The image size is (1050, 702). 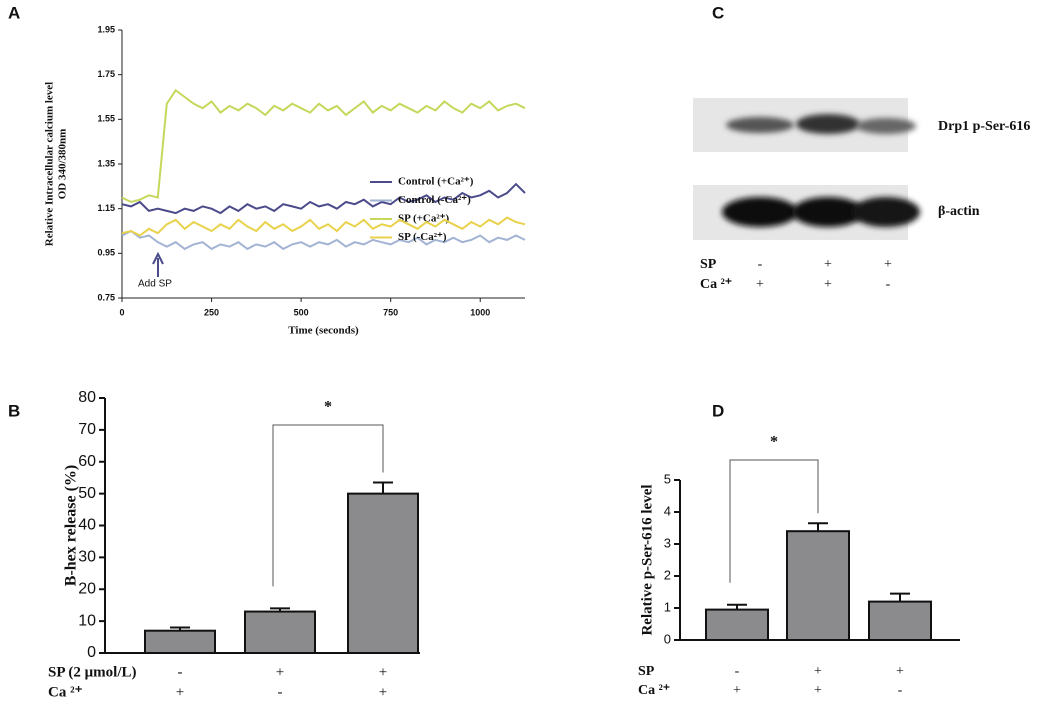 I want to click on y-tick-label: 1.35, so click(x=106, y=163).